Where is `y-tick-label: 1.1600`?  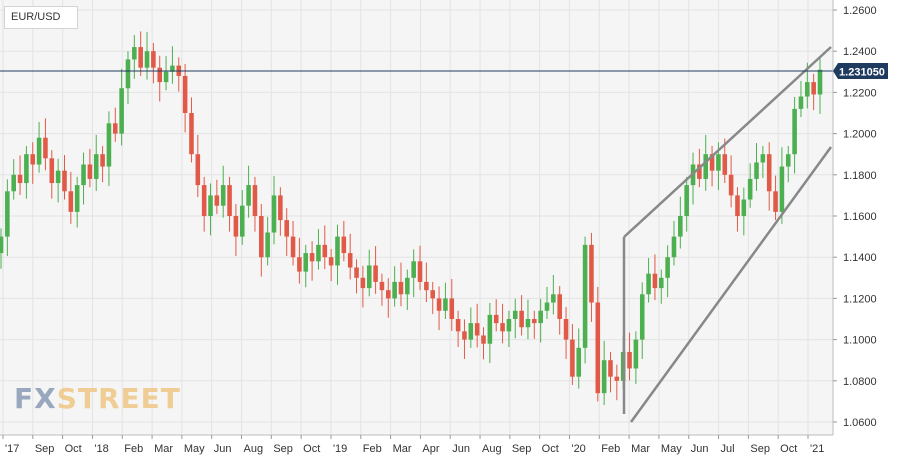
y-tick-label: 1.1600 is located at coordinates (860, 217).